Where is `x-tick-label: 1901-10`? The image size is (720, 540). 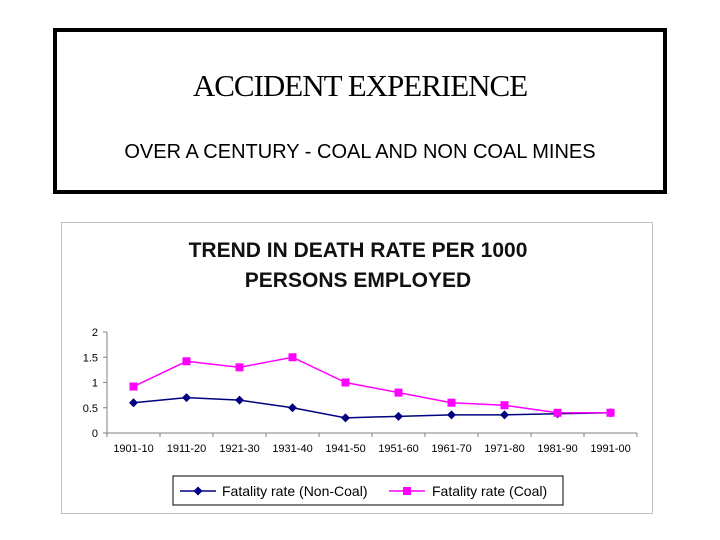 x-tick-label: 1901-10 is located at coordinates (133, 449).